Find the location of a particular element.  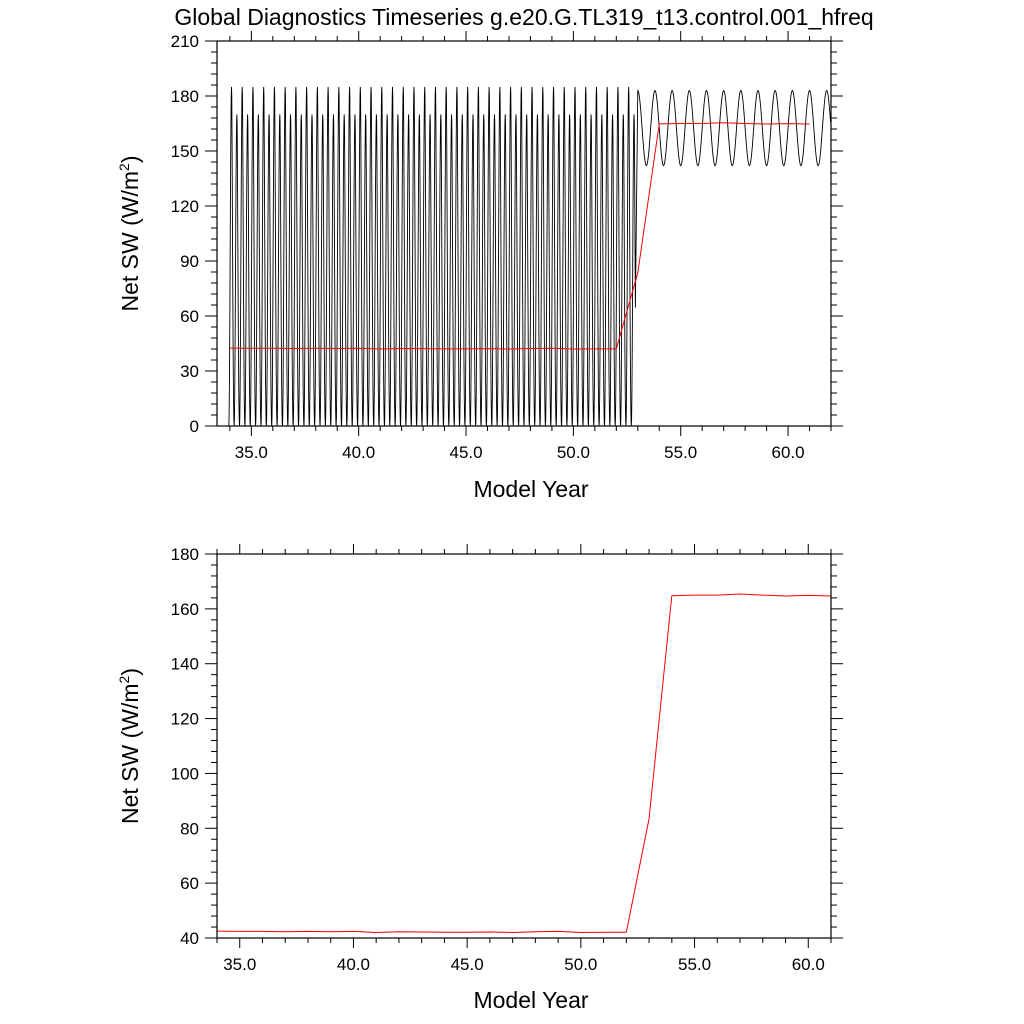

y-tick-label: 160 is located at coordinates (185, 609).